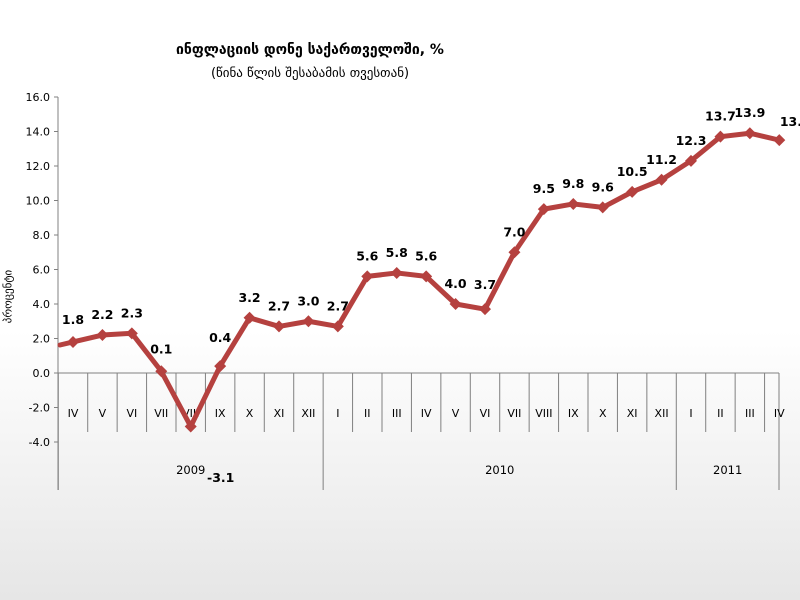  What do you see at coordinates (543, 413) in the screenshot?
I see `x-tick-label: VIII` at bounding box center [543, 413].